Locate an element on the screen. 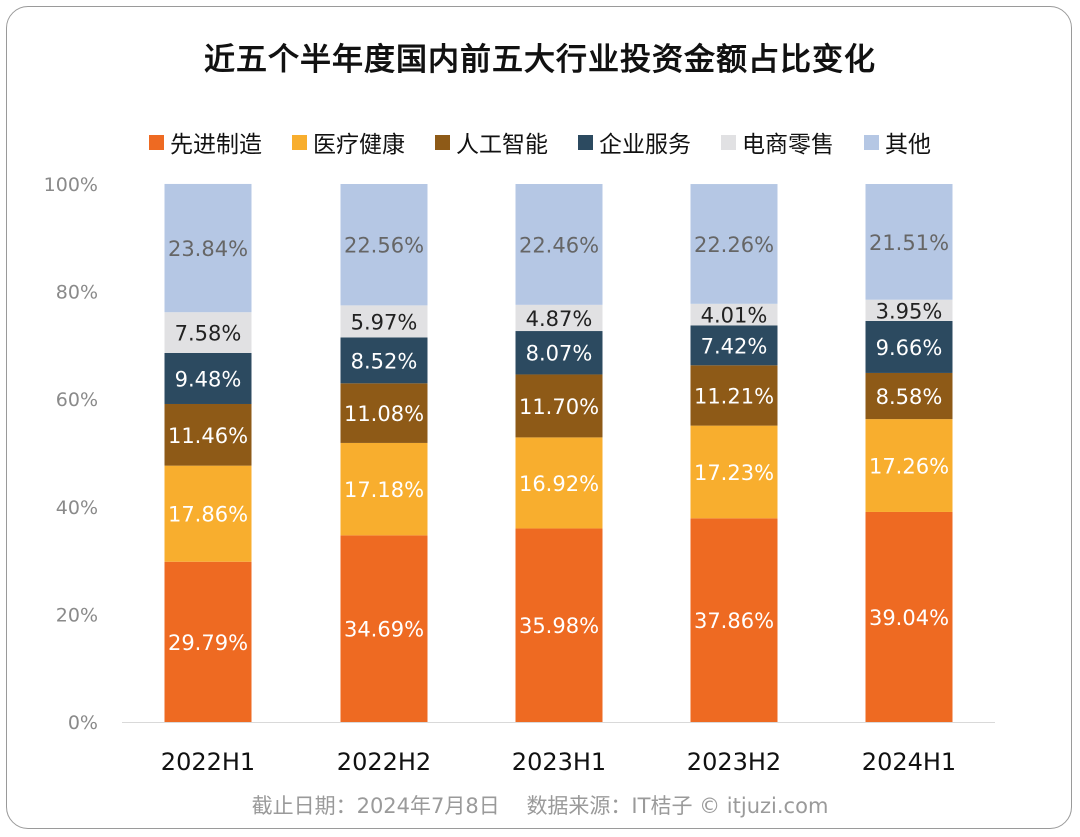  x-tick-label: 2023H2 is located at coordinates (734, 762).